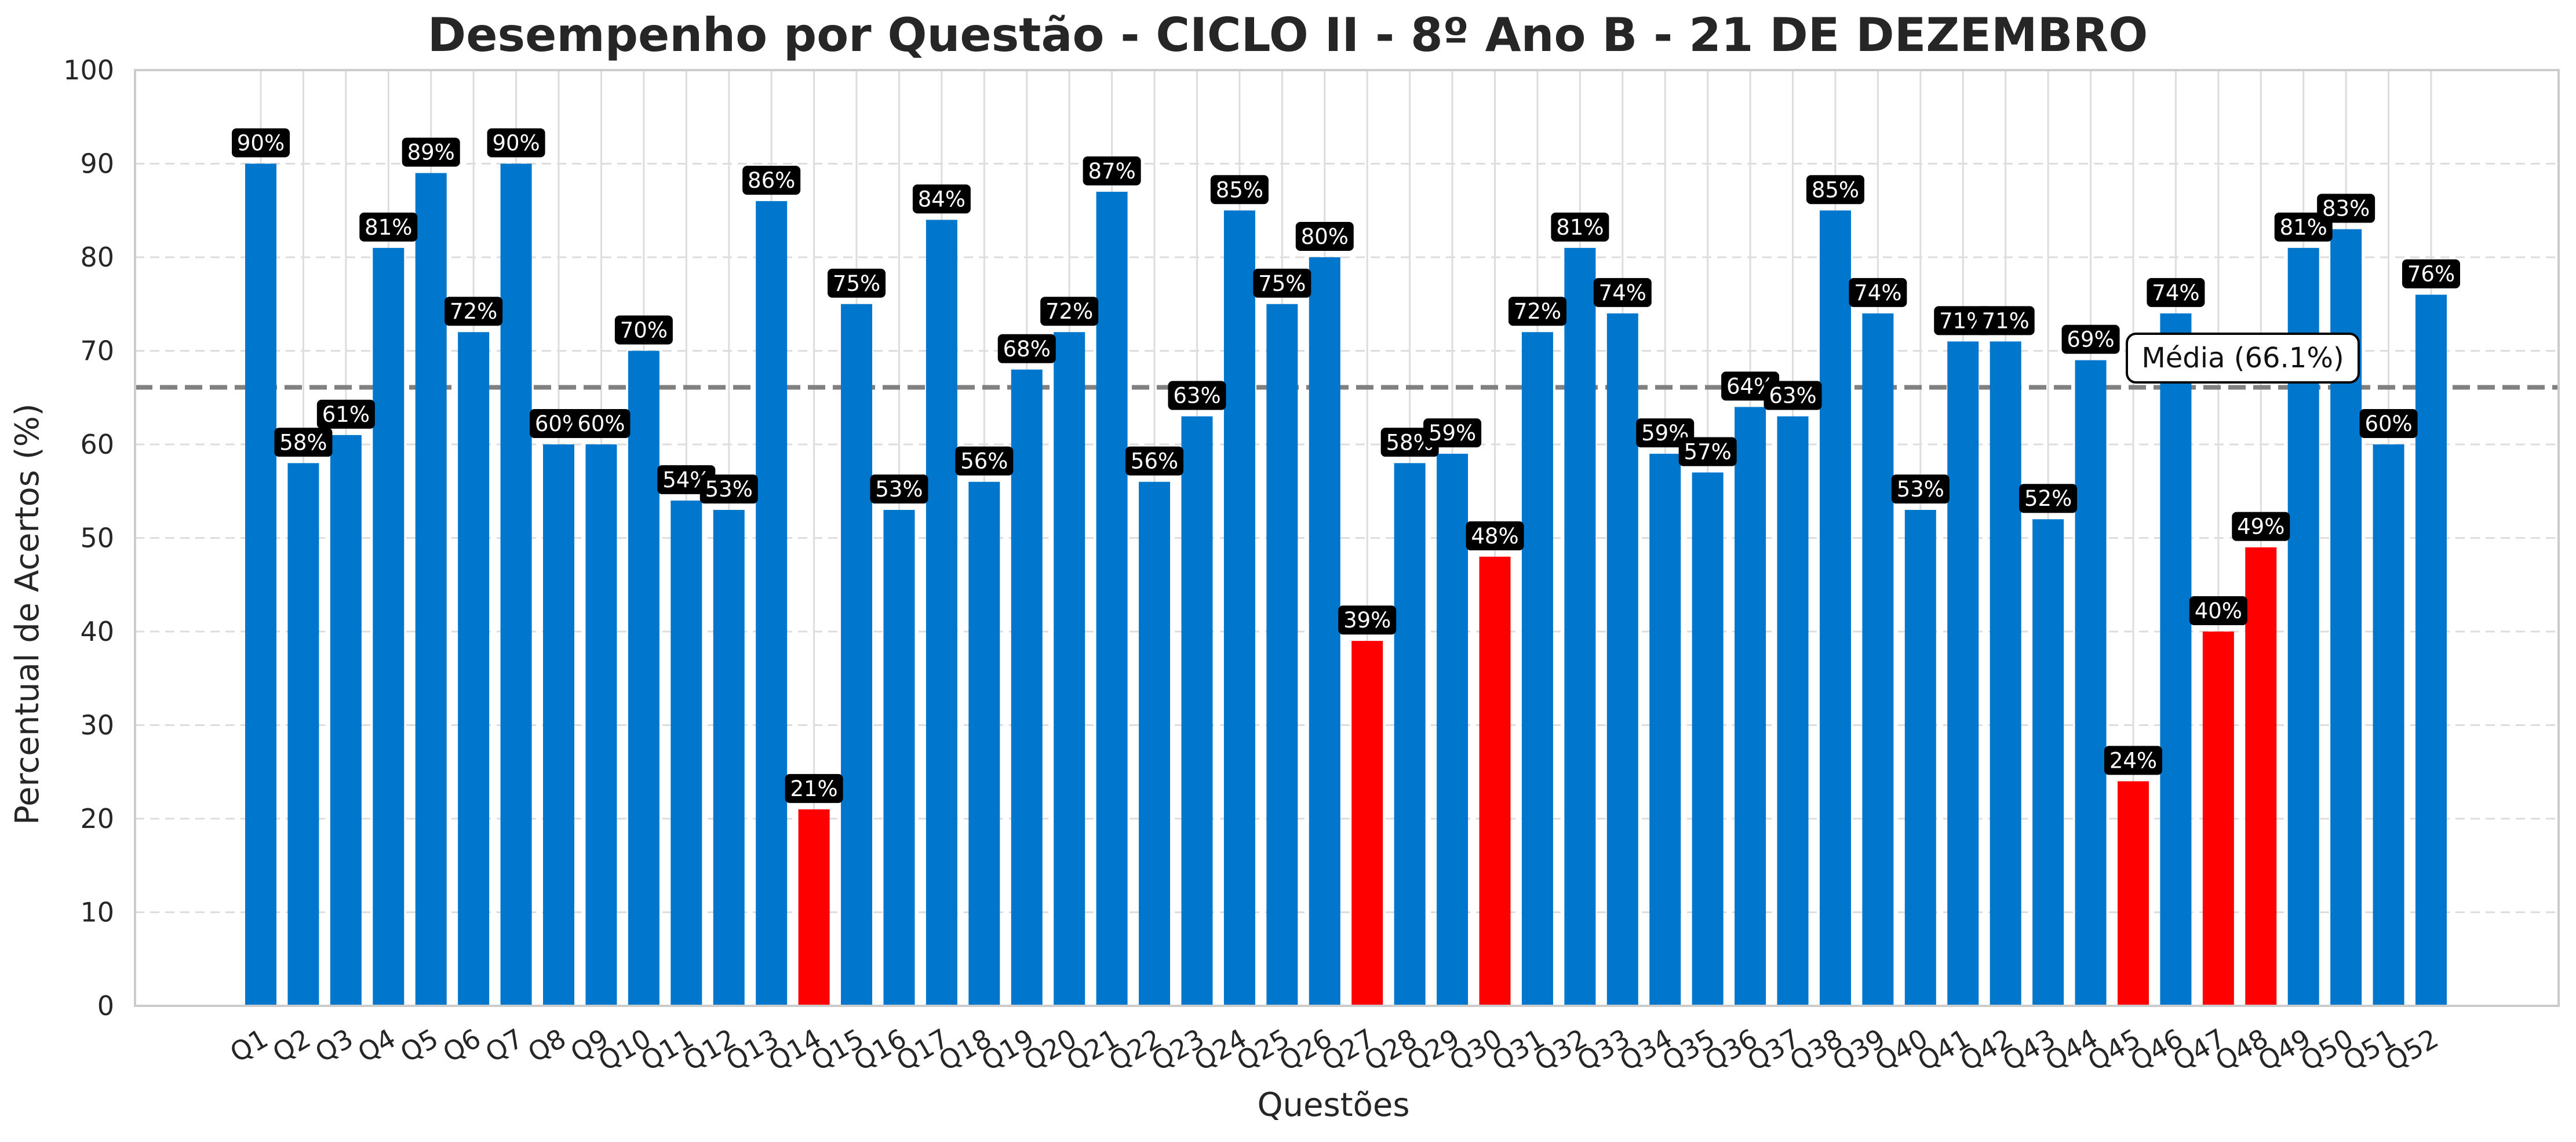 This screenshot has height=1142, width=2576. I want to click on bar-q11, so click(686, 753).